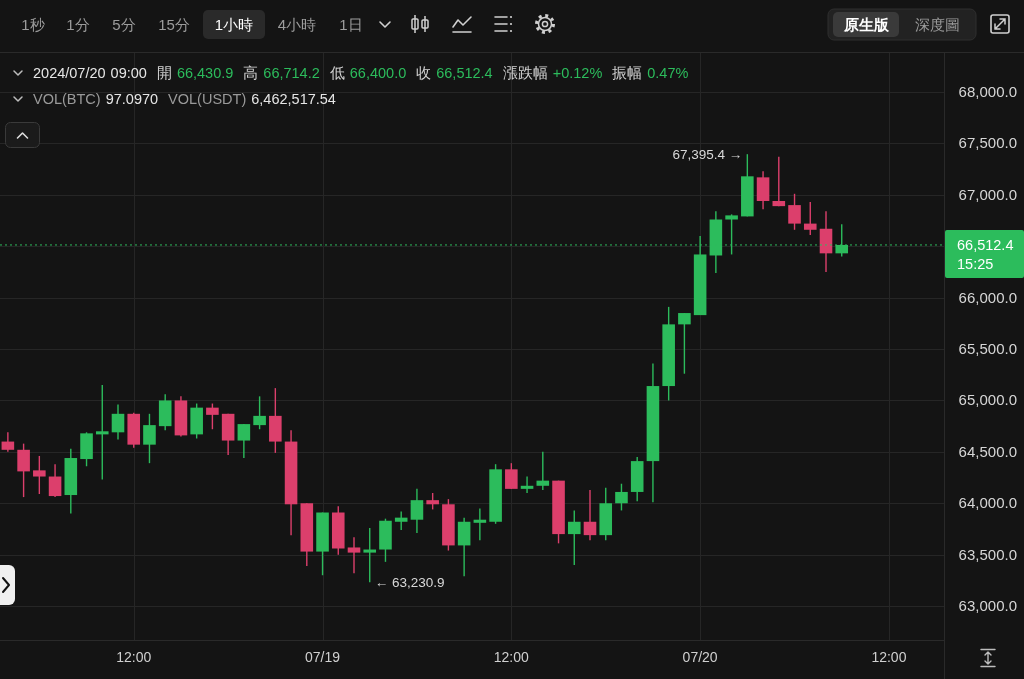  Describe the element at coordinates (124, 24) in the screenshot. I see `toolbar-label: 5分` at that location.